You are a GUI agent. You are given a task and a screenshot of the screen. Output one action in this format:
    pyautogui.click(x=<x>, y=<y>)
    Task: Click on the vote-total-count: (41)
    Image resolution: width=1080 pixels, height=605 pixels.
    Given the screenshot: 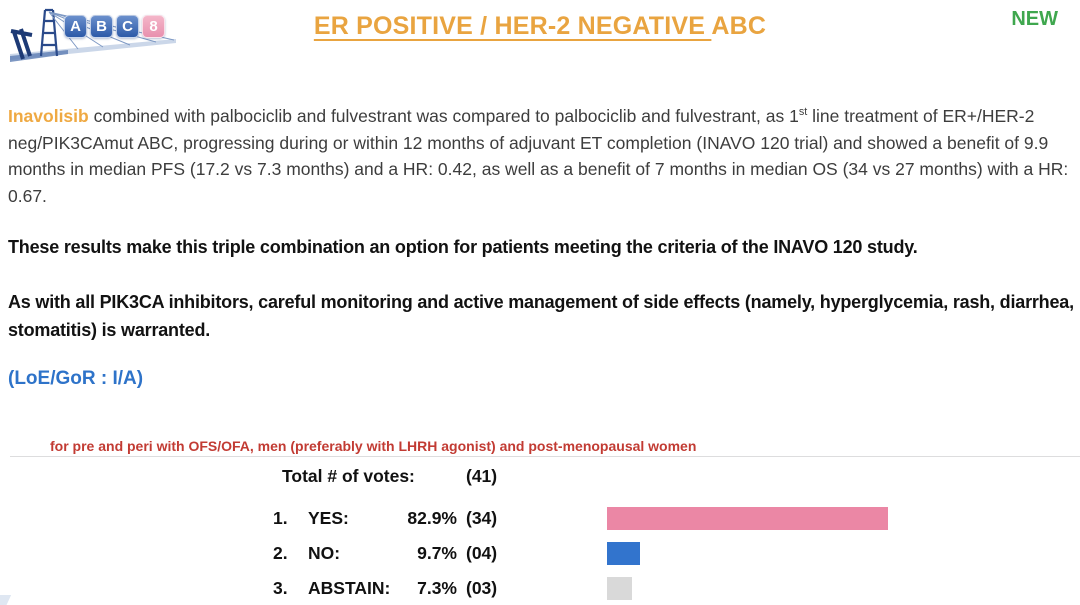 What is the action you would take?
    pyautogui.click(x=482, y=475)
    